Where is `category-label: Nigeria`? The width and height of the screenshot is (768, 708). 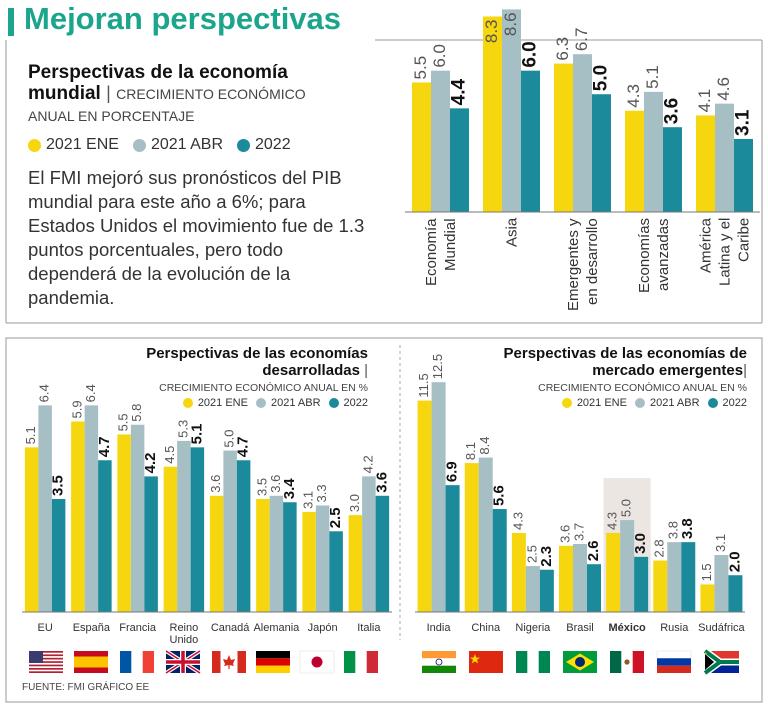
category-label: Nigeria is located at coordinates (533, 628).